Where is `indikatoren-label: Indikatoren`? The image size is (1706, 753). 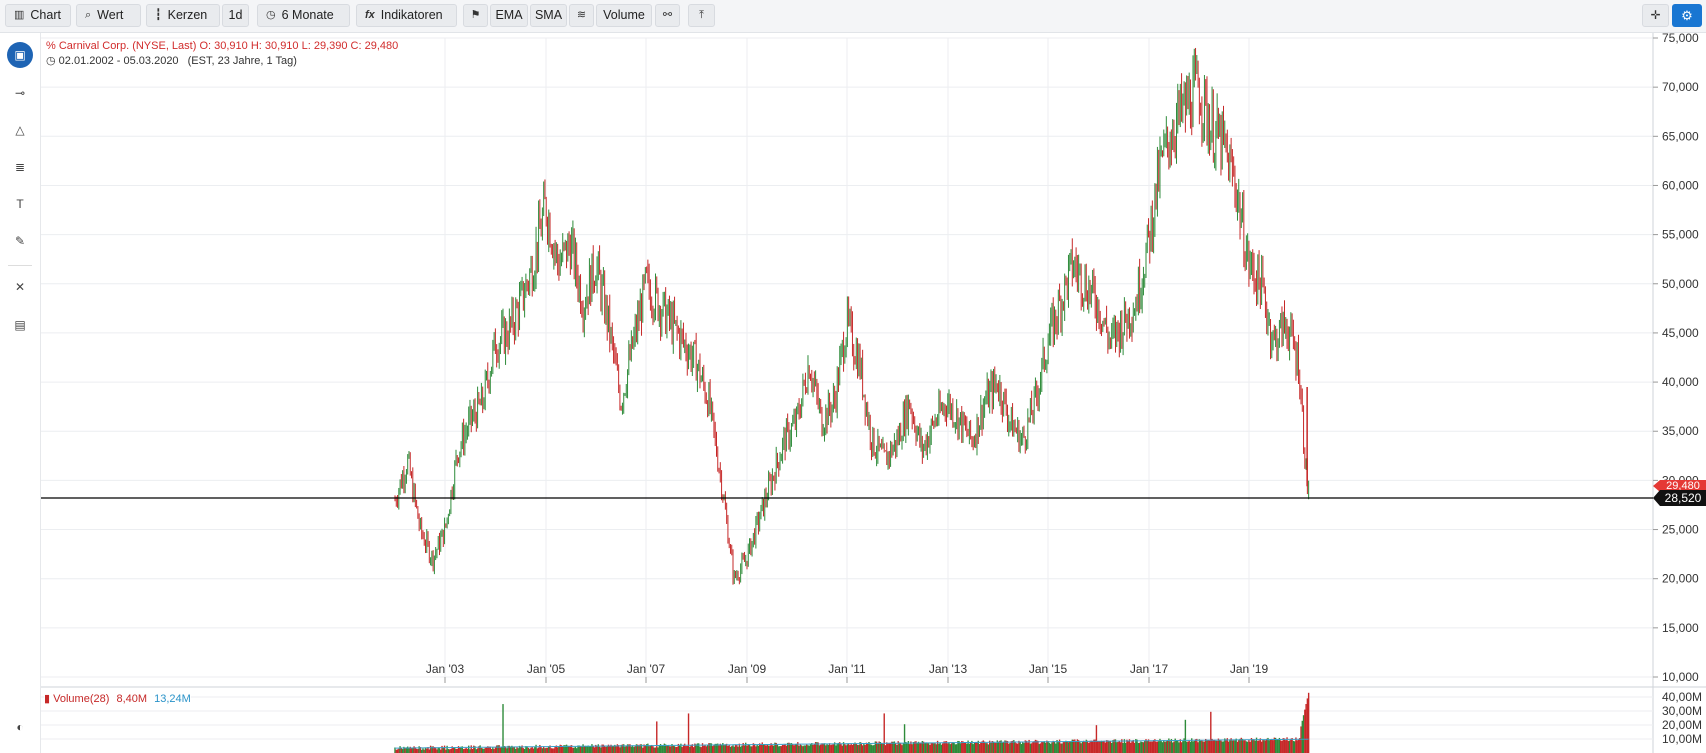
indikatoren-label: Indikatoren is located at coordinates (411, 15).